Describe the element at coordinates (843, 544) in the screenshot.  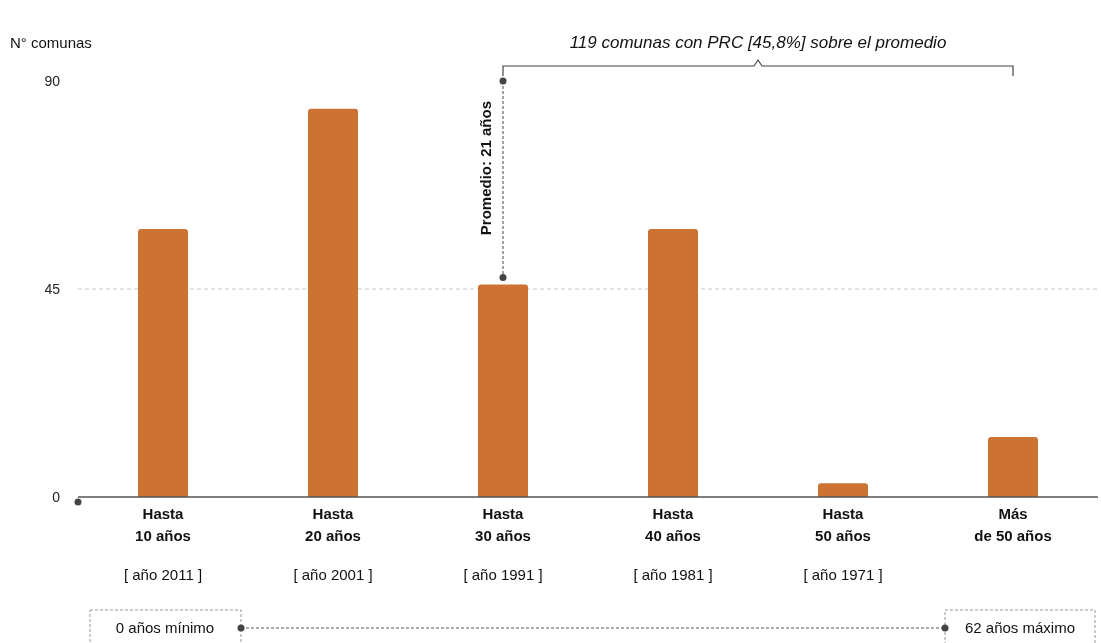
I see `category-label: Hasta 50 años [ año 1971 ]` at that location.